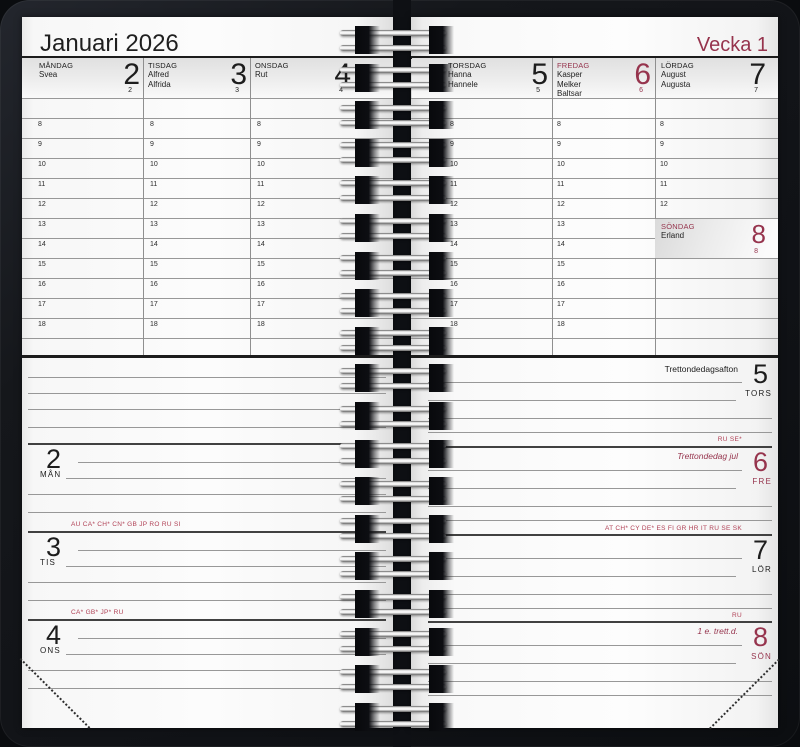 This screenshot has width=800, height=747. I want to click on date-number-small: 8, so click(756, 251).